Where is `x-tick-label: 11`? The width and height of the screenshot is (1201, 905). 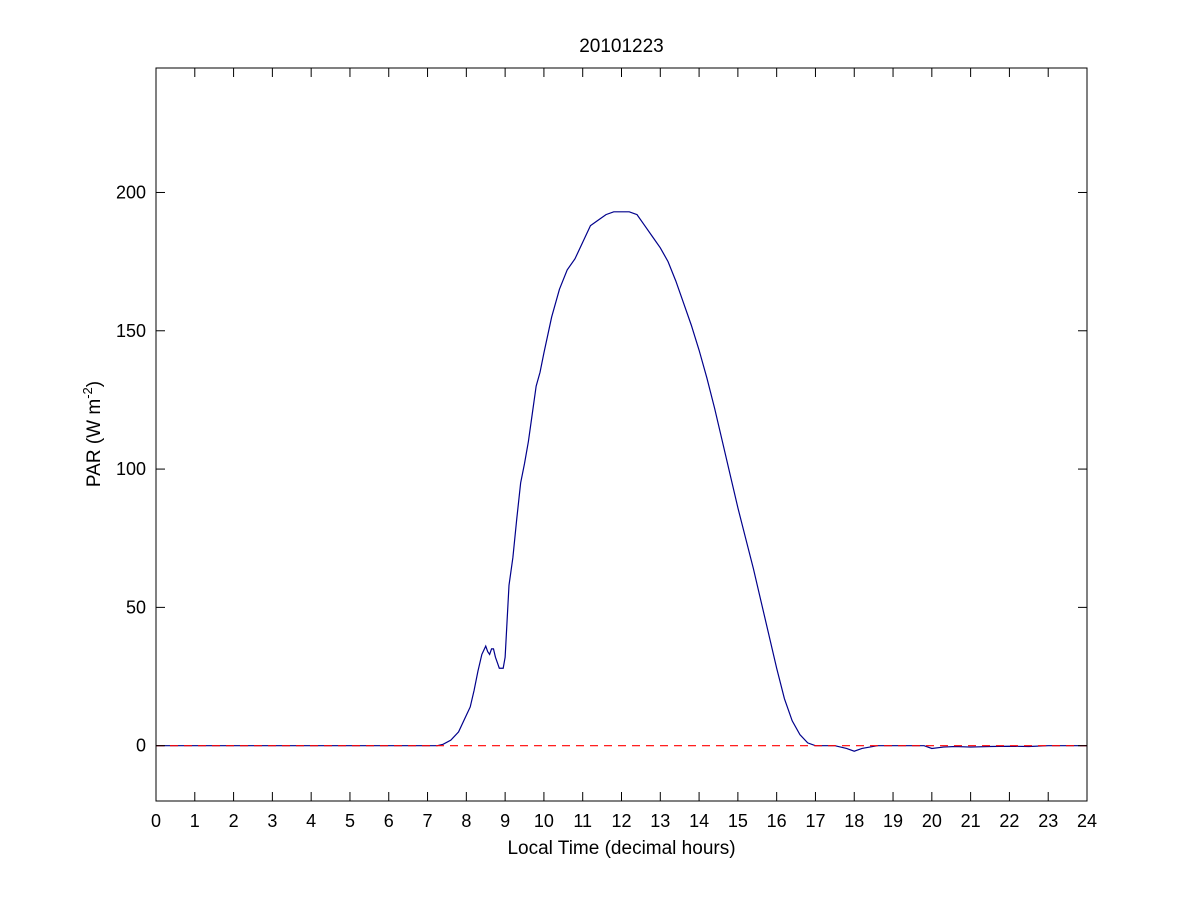 x-tick-label: 11 is located at coordinates (582, 821).